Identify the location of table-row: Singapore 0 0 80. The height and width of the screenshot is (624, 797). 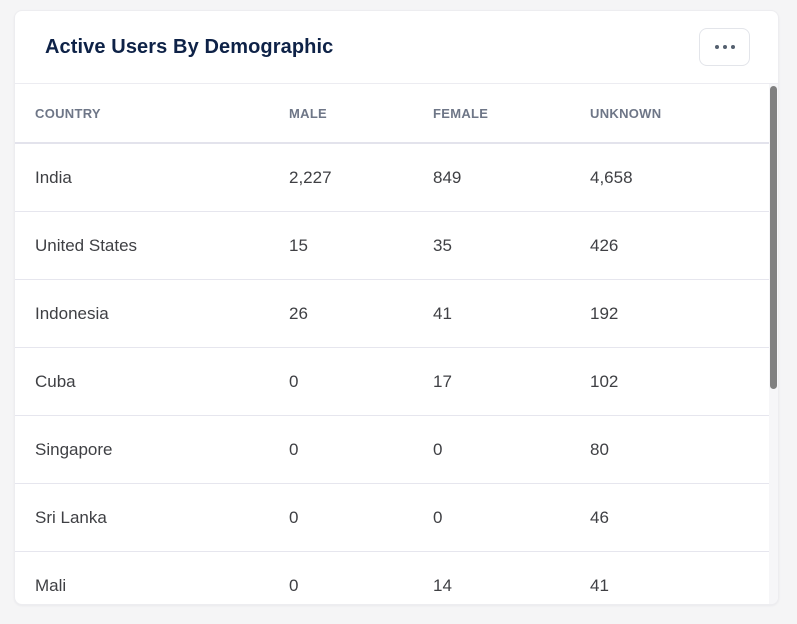
(396, 450).